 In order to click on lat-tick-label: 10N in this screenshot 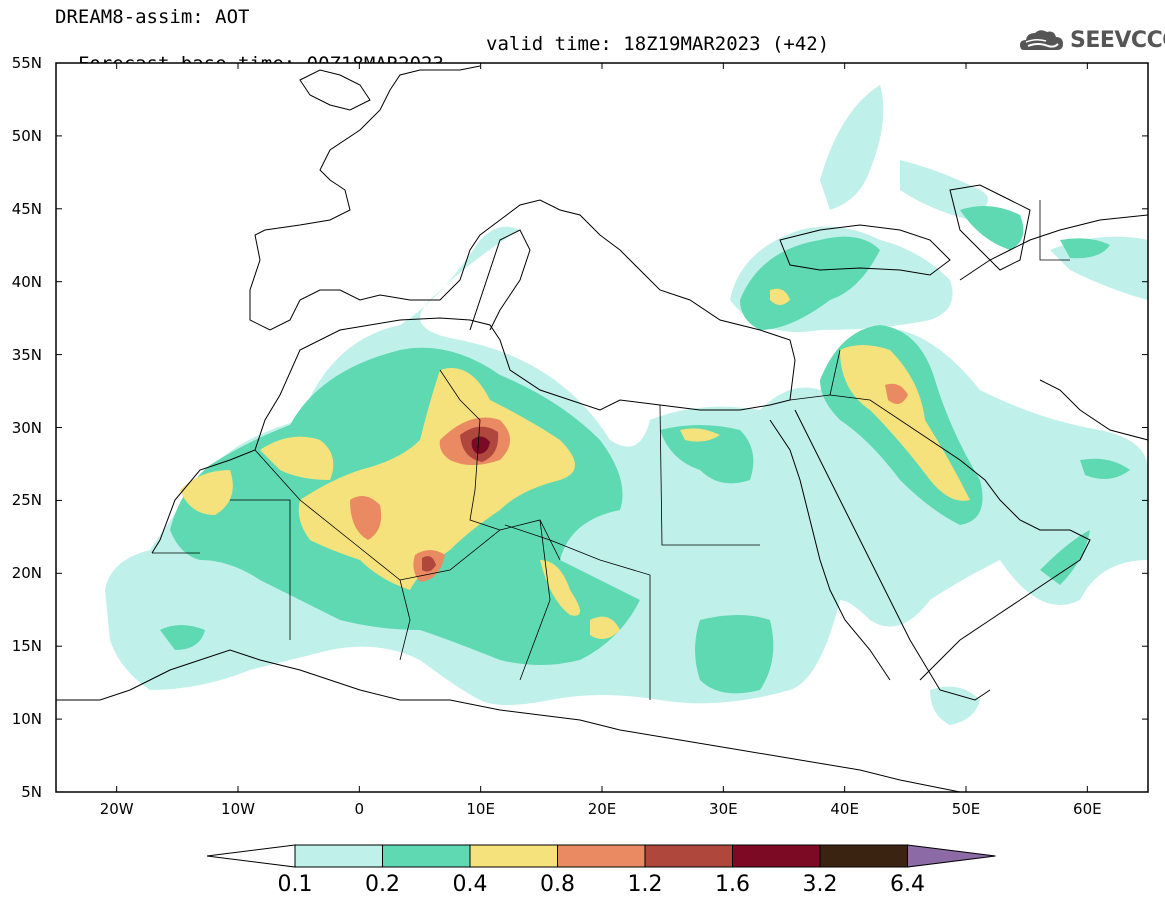, I will do `click(26, 719)`.